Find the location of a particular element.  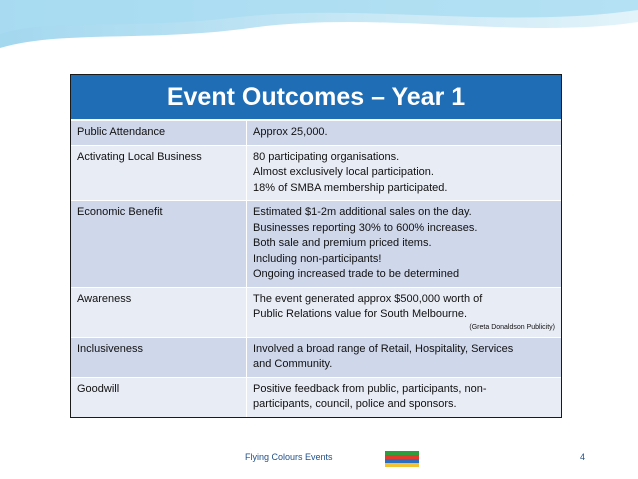

value-line: Both sale and premium priced items. is located at coordinates (342, 243).